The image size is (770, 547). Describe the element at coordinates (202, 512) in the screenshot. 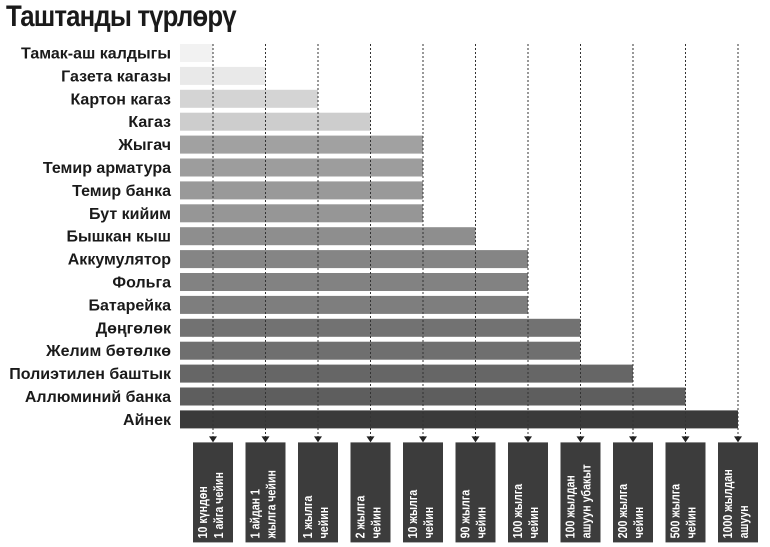

I see `tick-label: 10 күндөн` at that location.